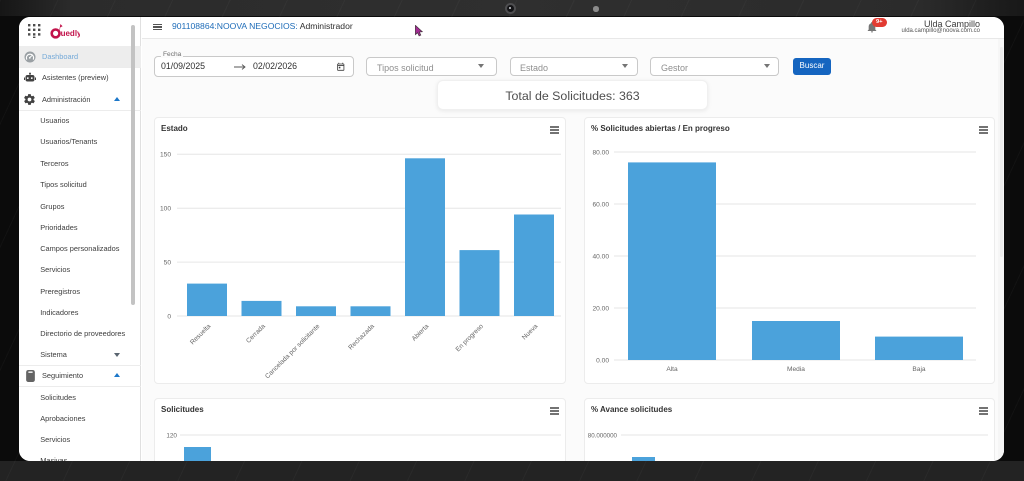 This screenshot has height=481, width=1024. Describe the element at coordinates (600, 256) in the screenshot. I see `svg-text: 40.00` at that location.